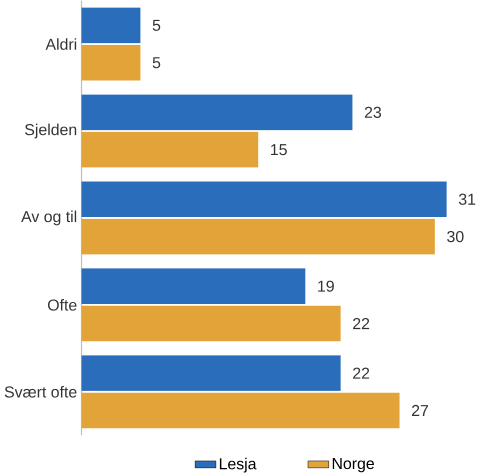  What do you see at coordinates (455, 236) in the screenshot?
I see `data-label: 30` at bounding box center [455, 236].